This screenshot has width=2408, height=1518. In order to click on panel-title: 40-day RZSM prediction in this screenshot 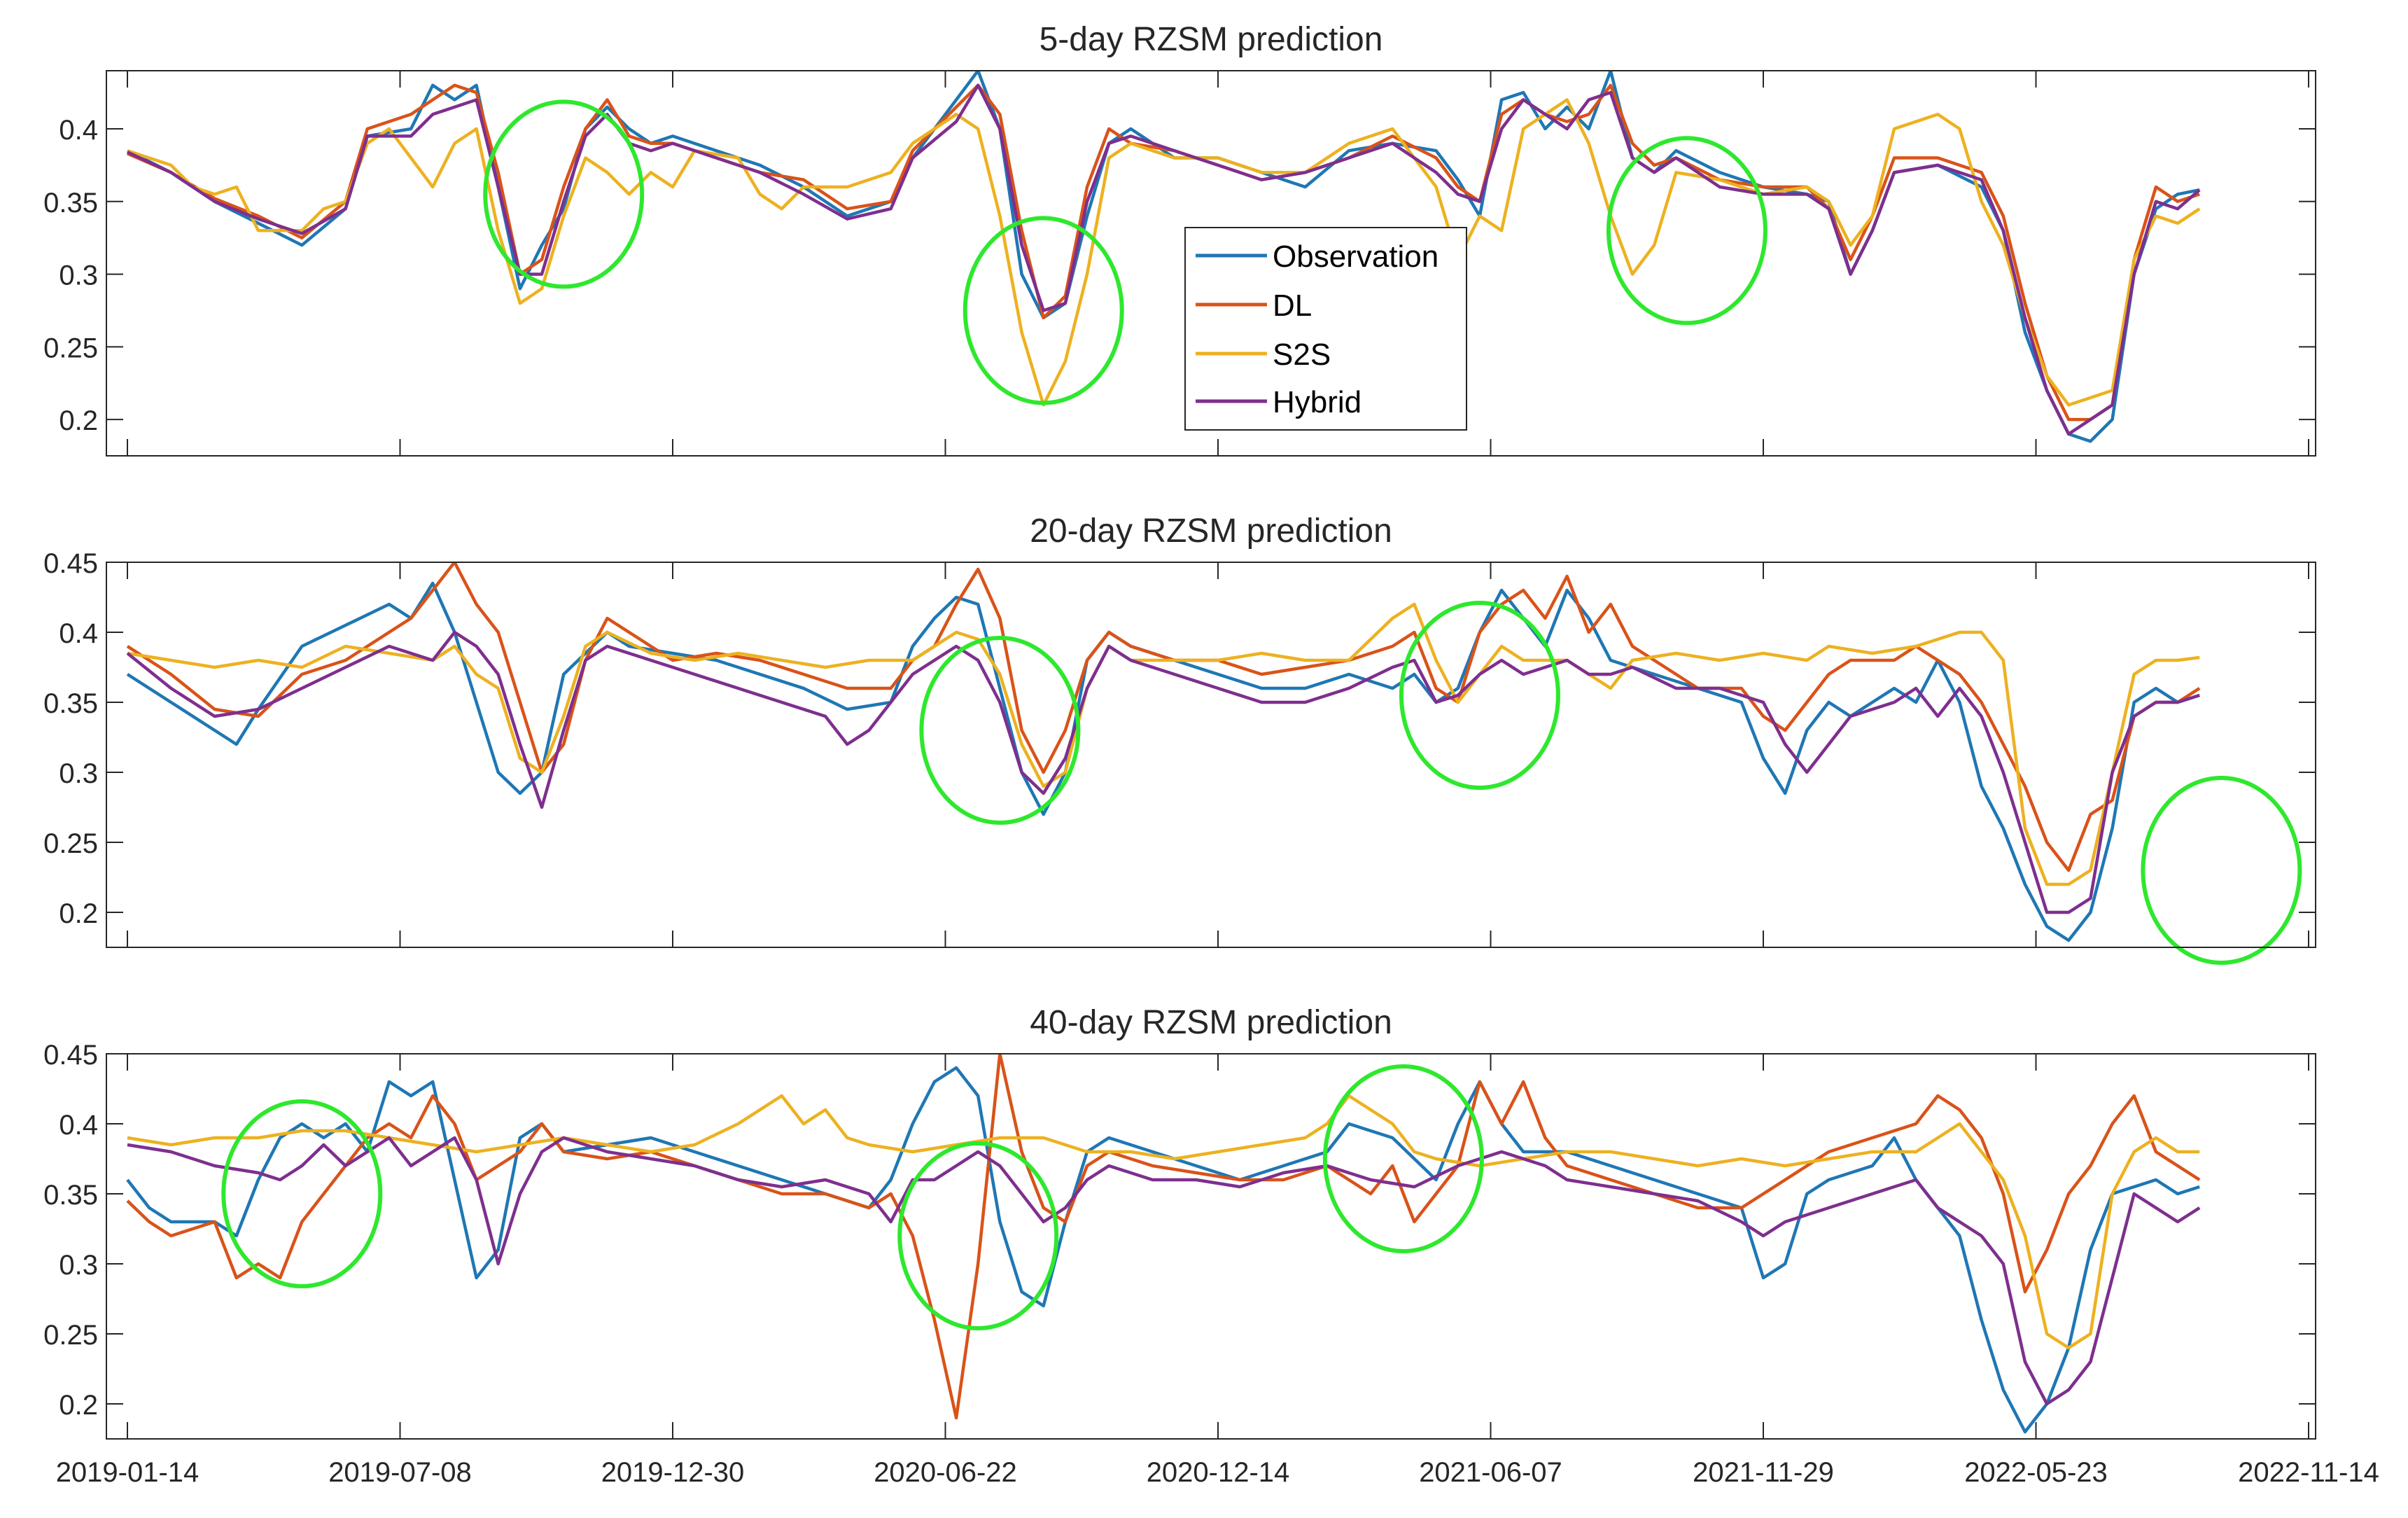, I will do `click(1211, 1023)`.